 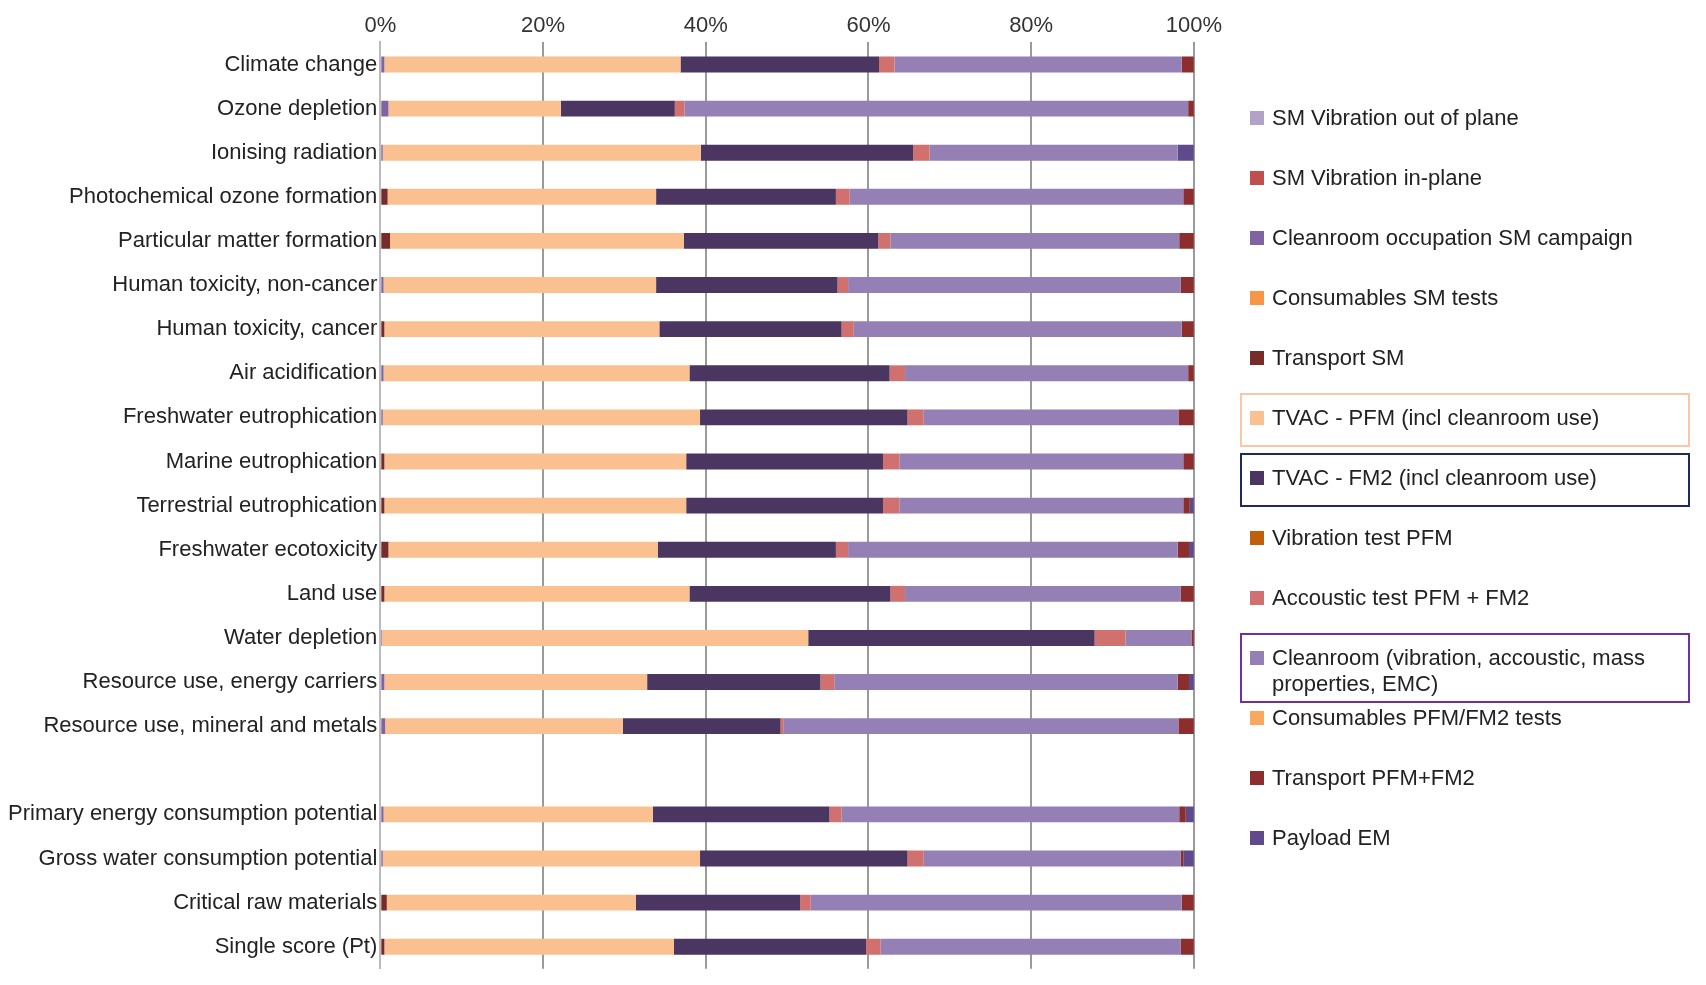 What do you see at coordinates (268, 548) in the screenshot?
I see `y-tick-label: Freshwater ecotoxicity` at bounding box center [268, 548].